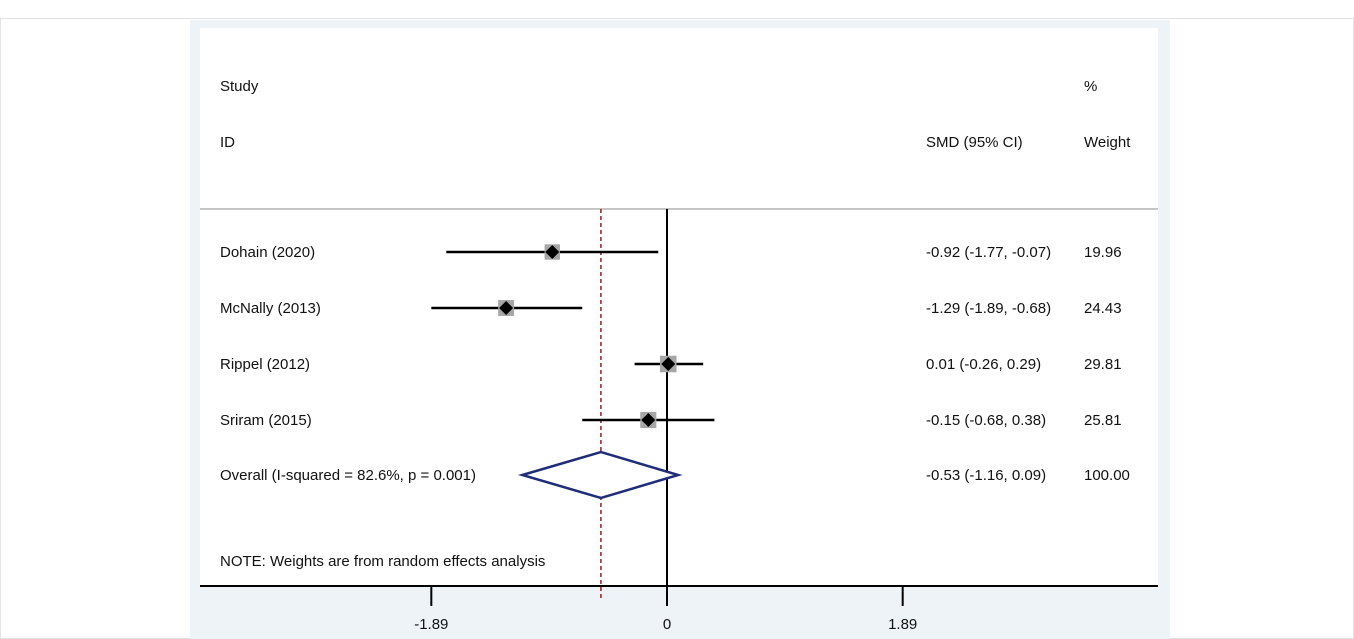 Image resolution: width=1354 pixels, height=639 pixels. What do you see at coordinates (1107, 142) in the screenshot?
I see `header-weight: Weight` at bounding box center [1107, 142].